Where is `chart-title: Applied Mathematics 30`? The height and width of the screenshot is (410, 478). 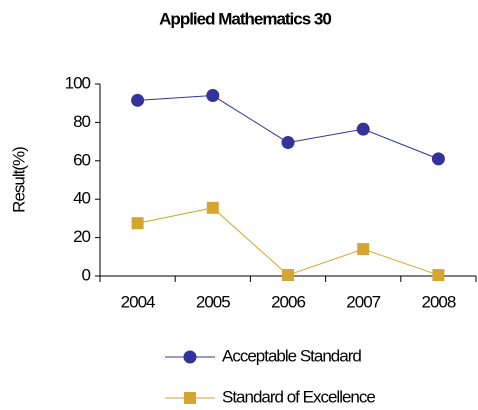
chart-title: Applied Mathematics 30 is located at coordinates (245, 18).